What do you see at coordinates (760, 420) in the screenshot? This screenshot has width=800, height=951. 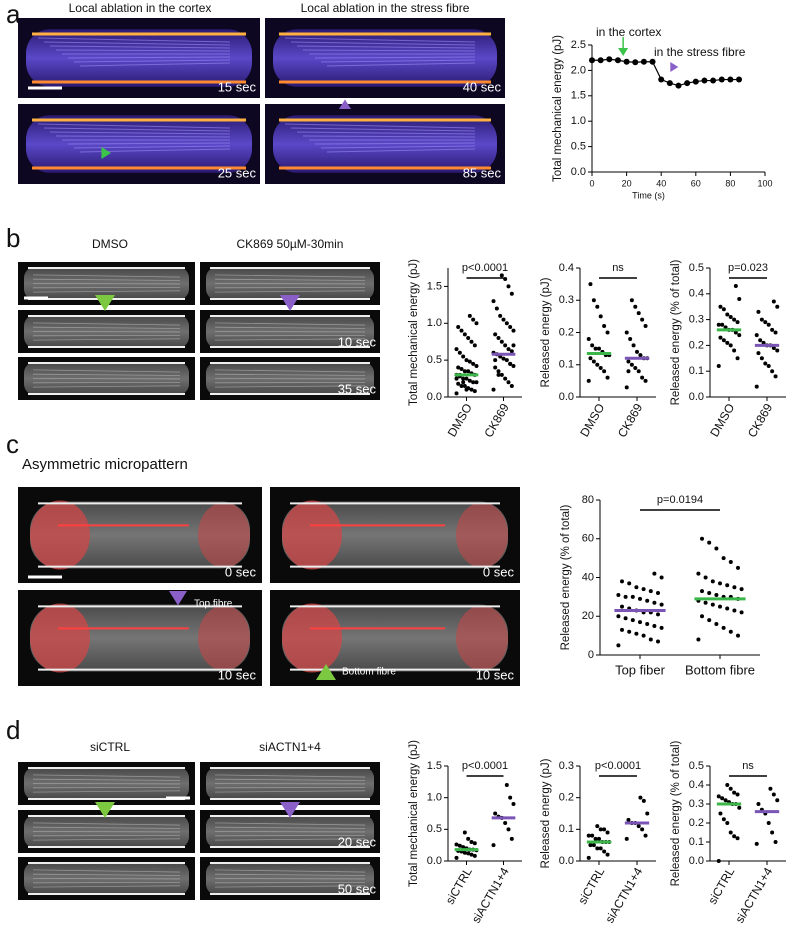 I see `x-tick-label: CK869` at bounding box center [760, 420].